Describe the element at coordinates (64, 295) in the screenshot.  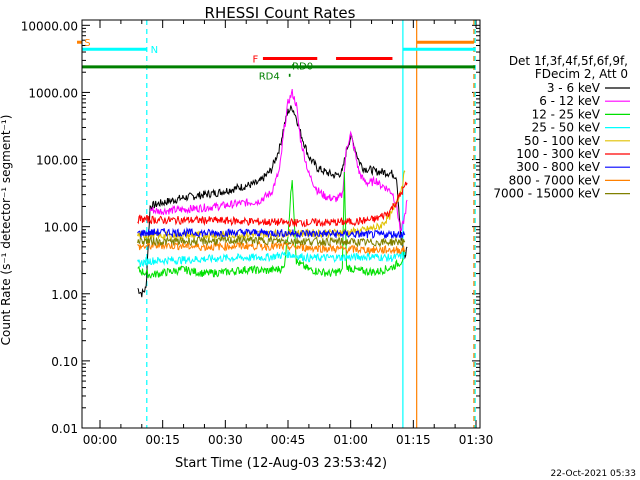
I see `y-tick-label: 1.00` at that location.